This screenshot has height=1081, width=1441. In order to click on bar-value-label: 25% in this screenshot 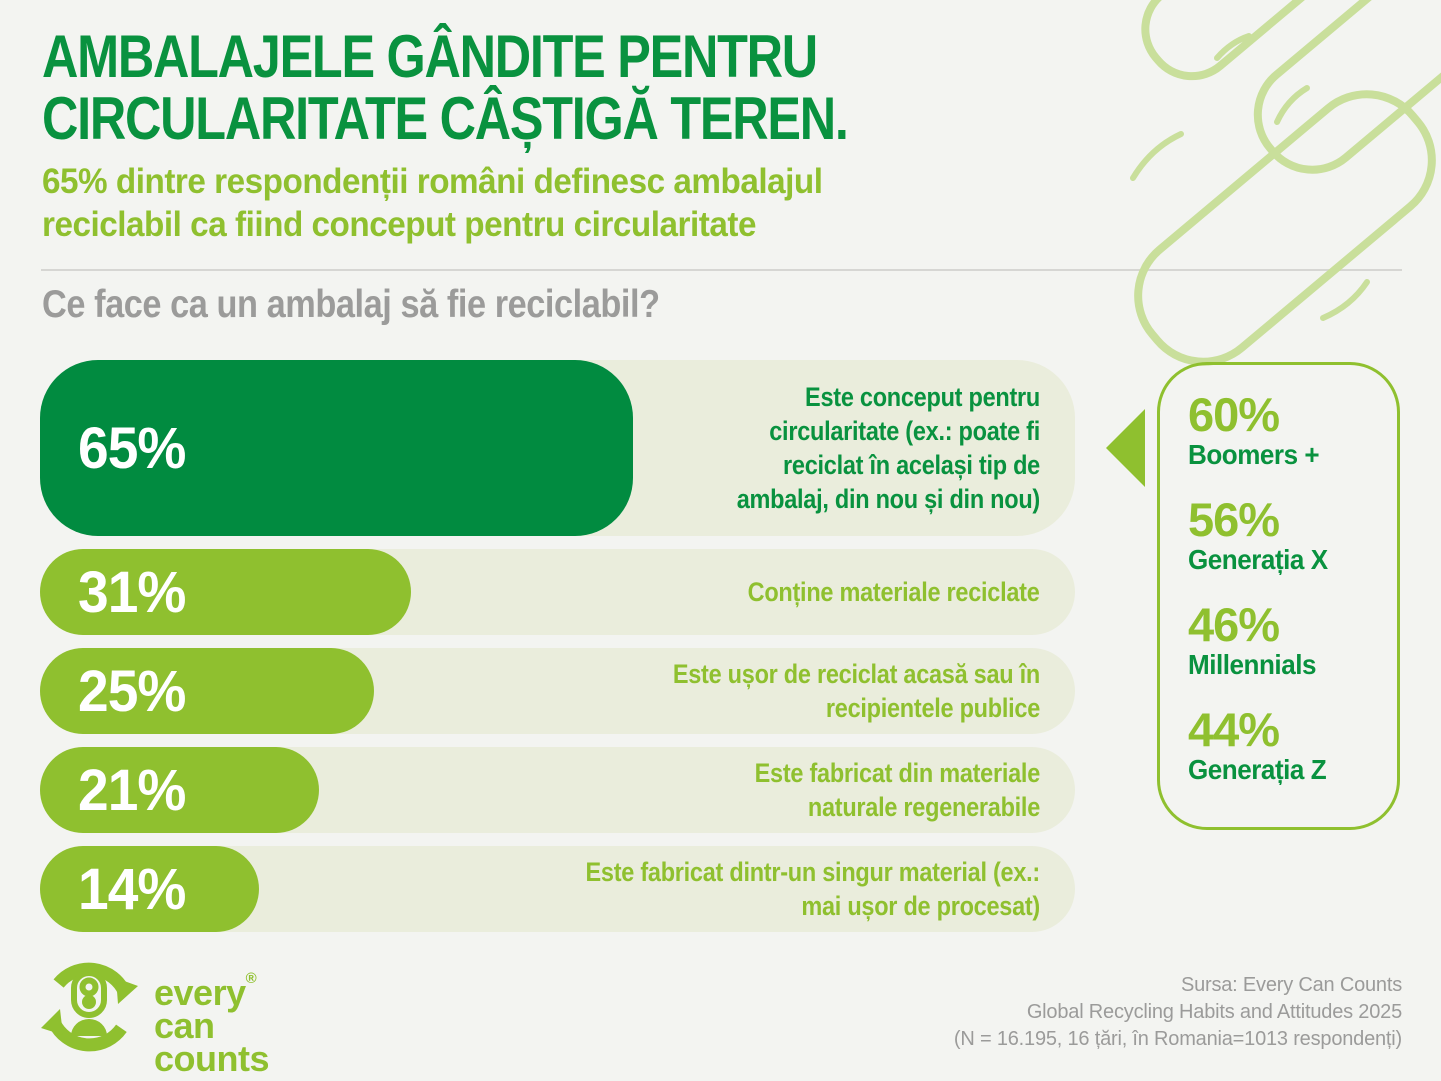, I will do `click(132, 691)`.